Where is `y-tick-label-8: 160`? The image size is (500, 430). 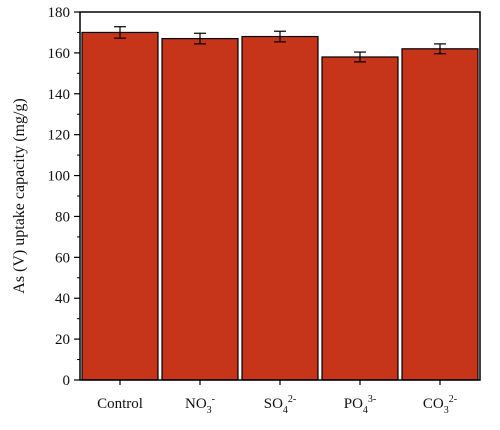 y-tick-label-8: 160 is located at coordinates (59, 54).